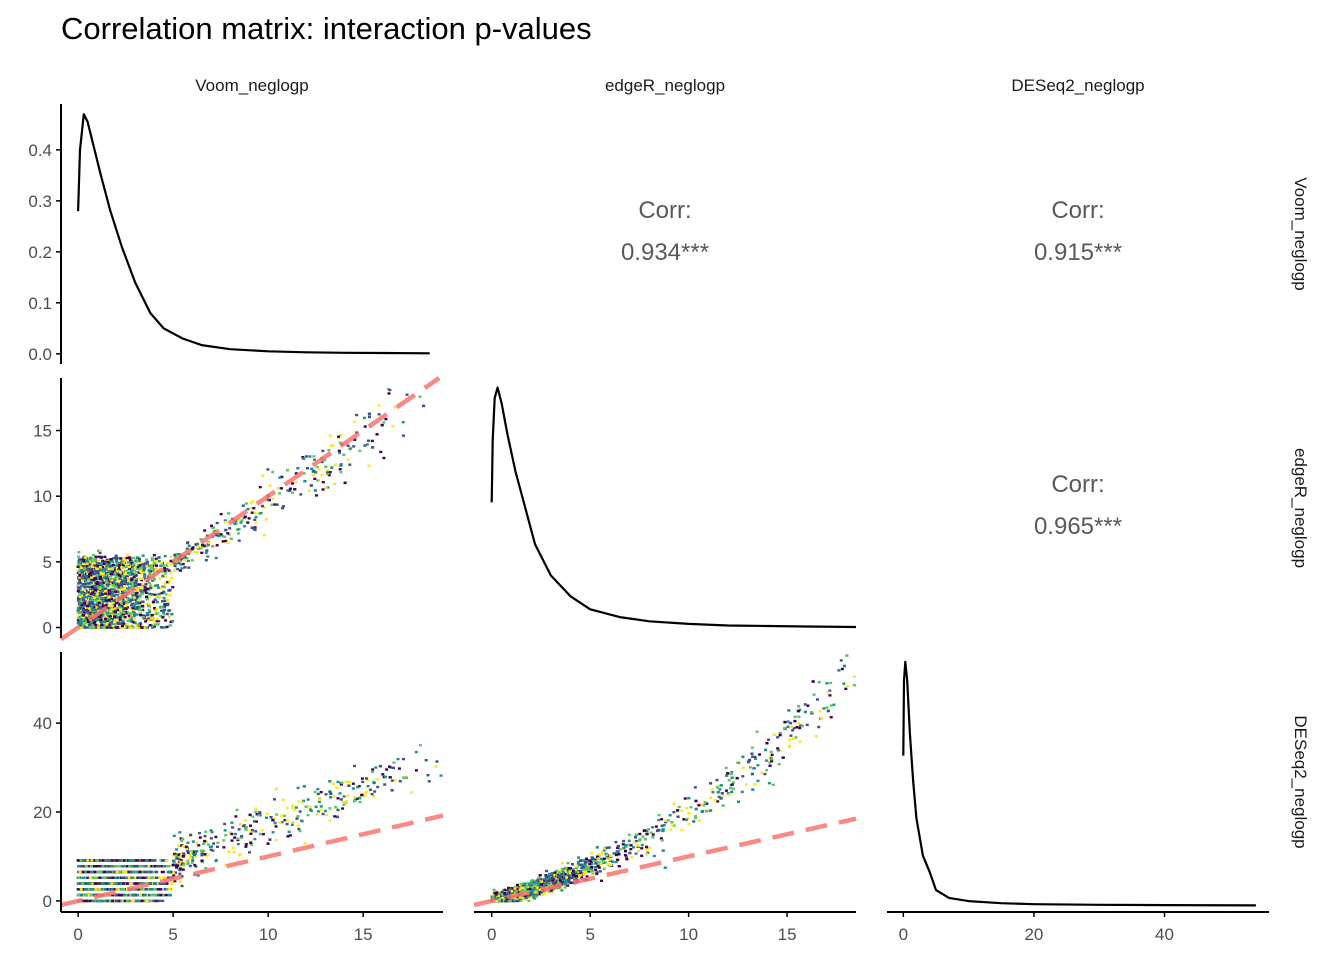 The width and height of the screenshot is (1344, 960). What do you see at coordinates (1078, 526) in the screenshot?
I see `correlation-value: 0.965***` at bounding box center [1078, 526].